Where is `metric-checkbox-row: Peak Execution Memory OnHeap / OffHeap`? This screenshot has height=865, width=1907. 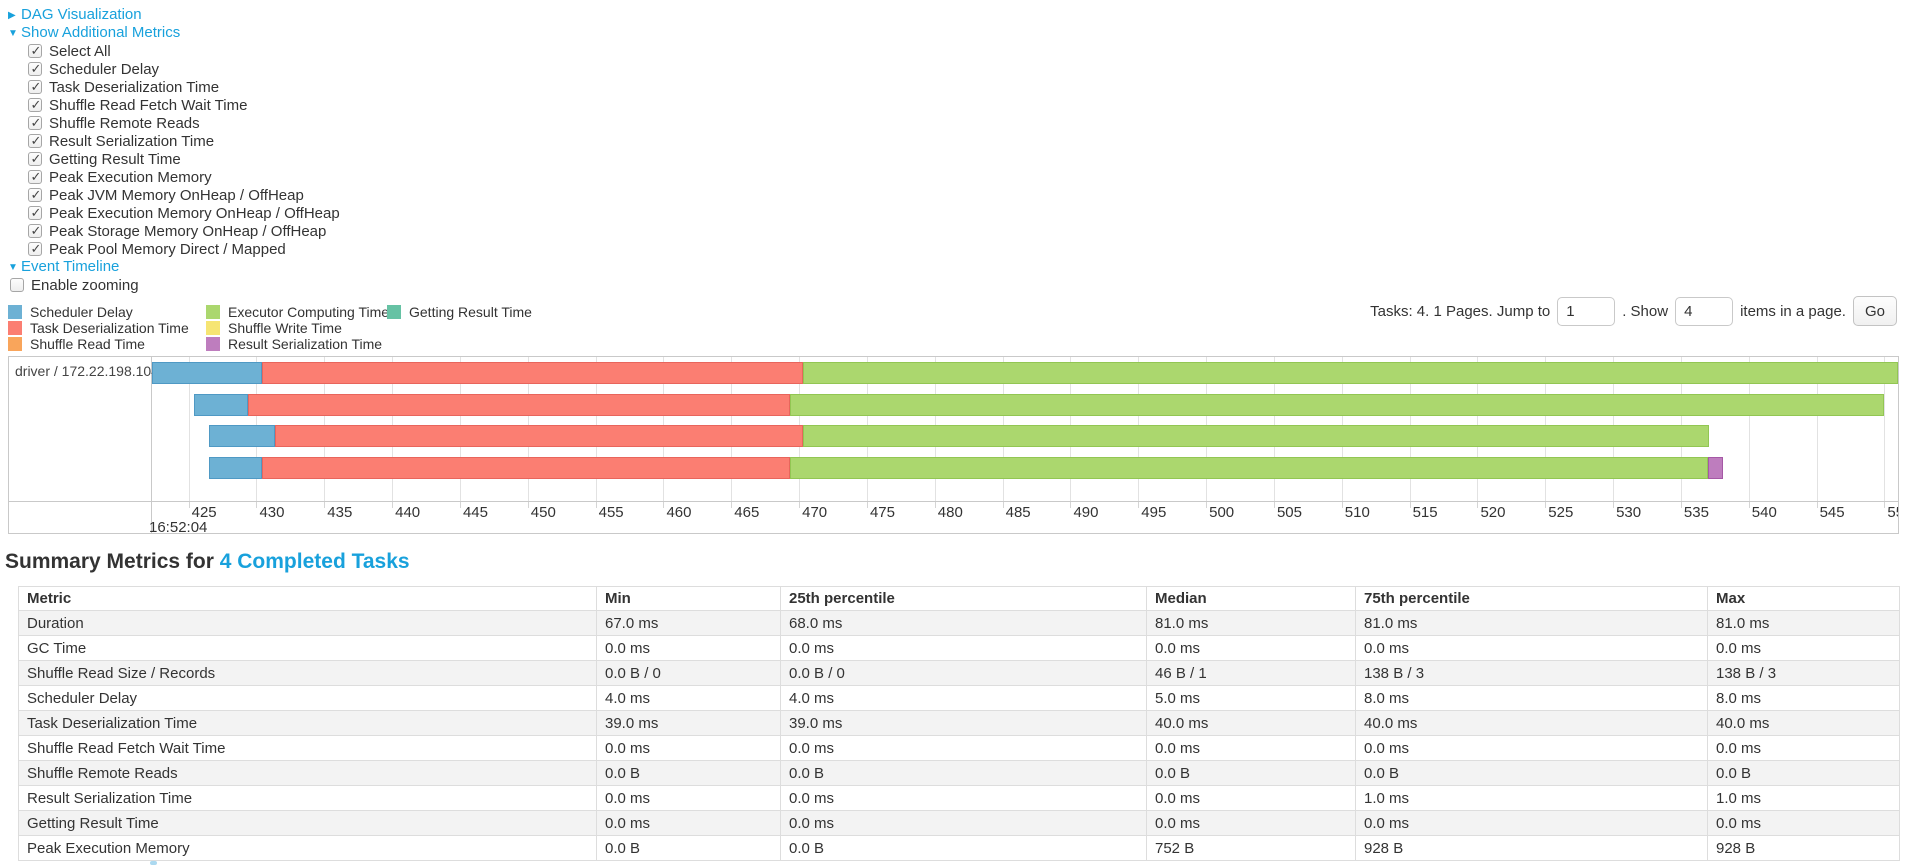
metric-checkbox-row: Peak Execution Memory OnHeap / OffHeap is located at coordinates (967, 213).